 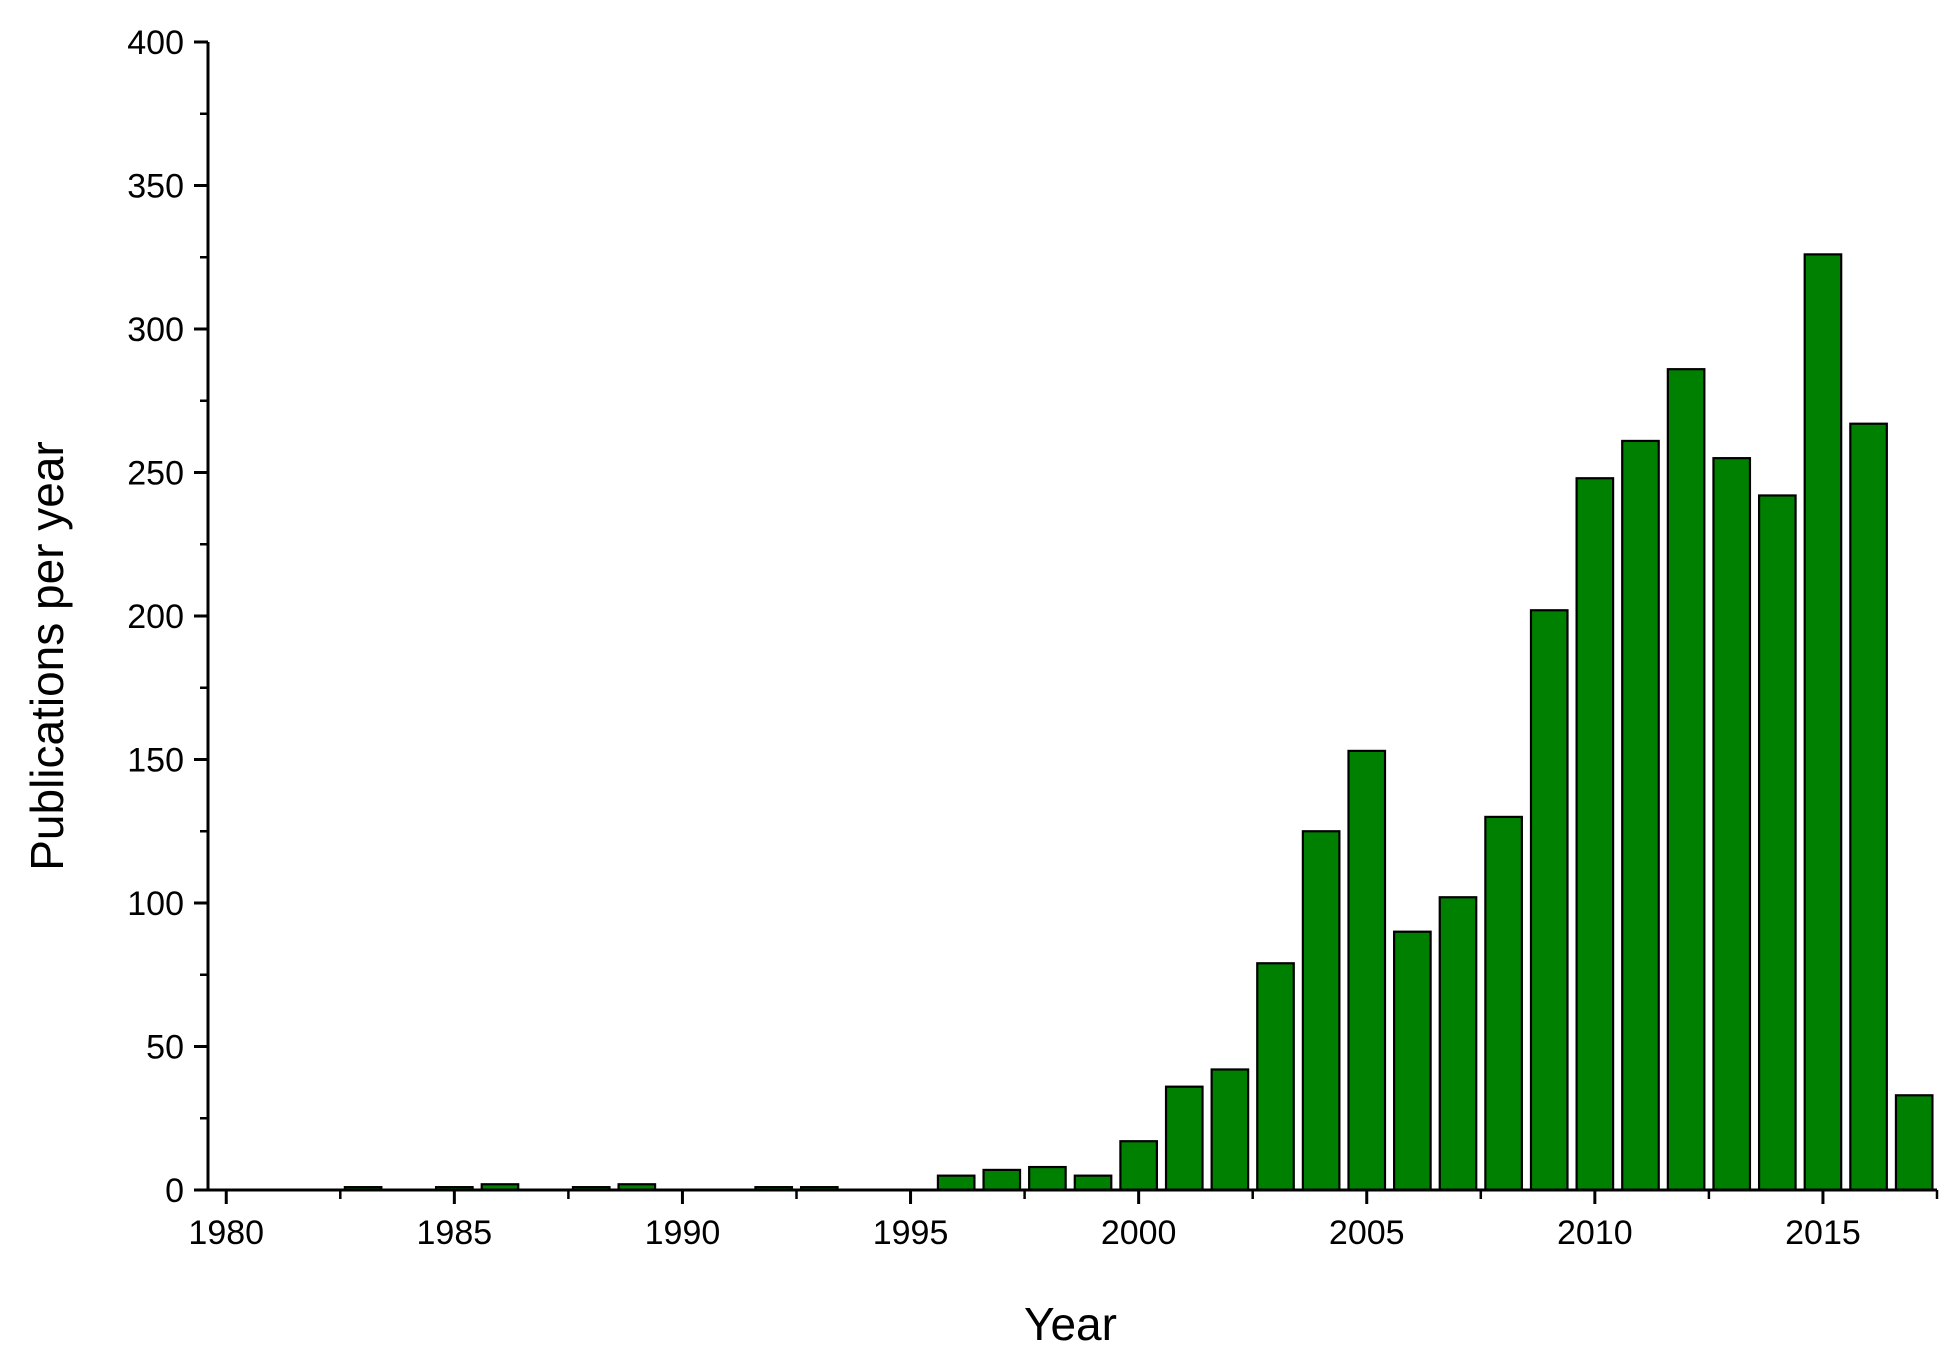 I want to click on y-tick-label: 400, so click(x=155, y=43).